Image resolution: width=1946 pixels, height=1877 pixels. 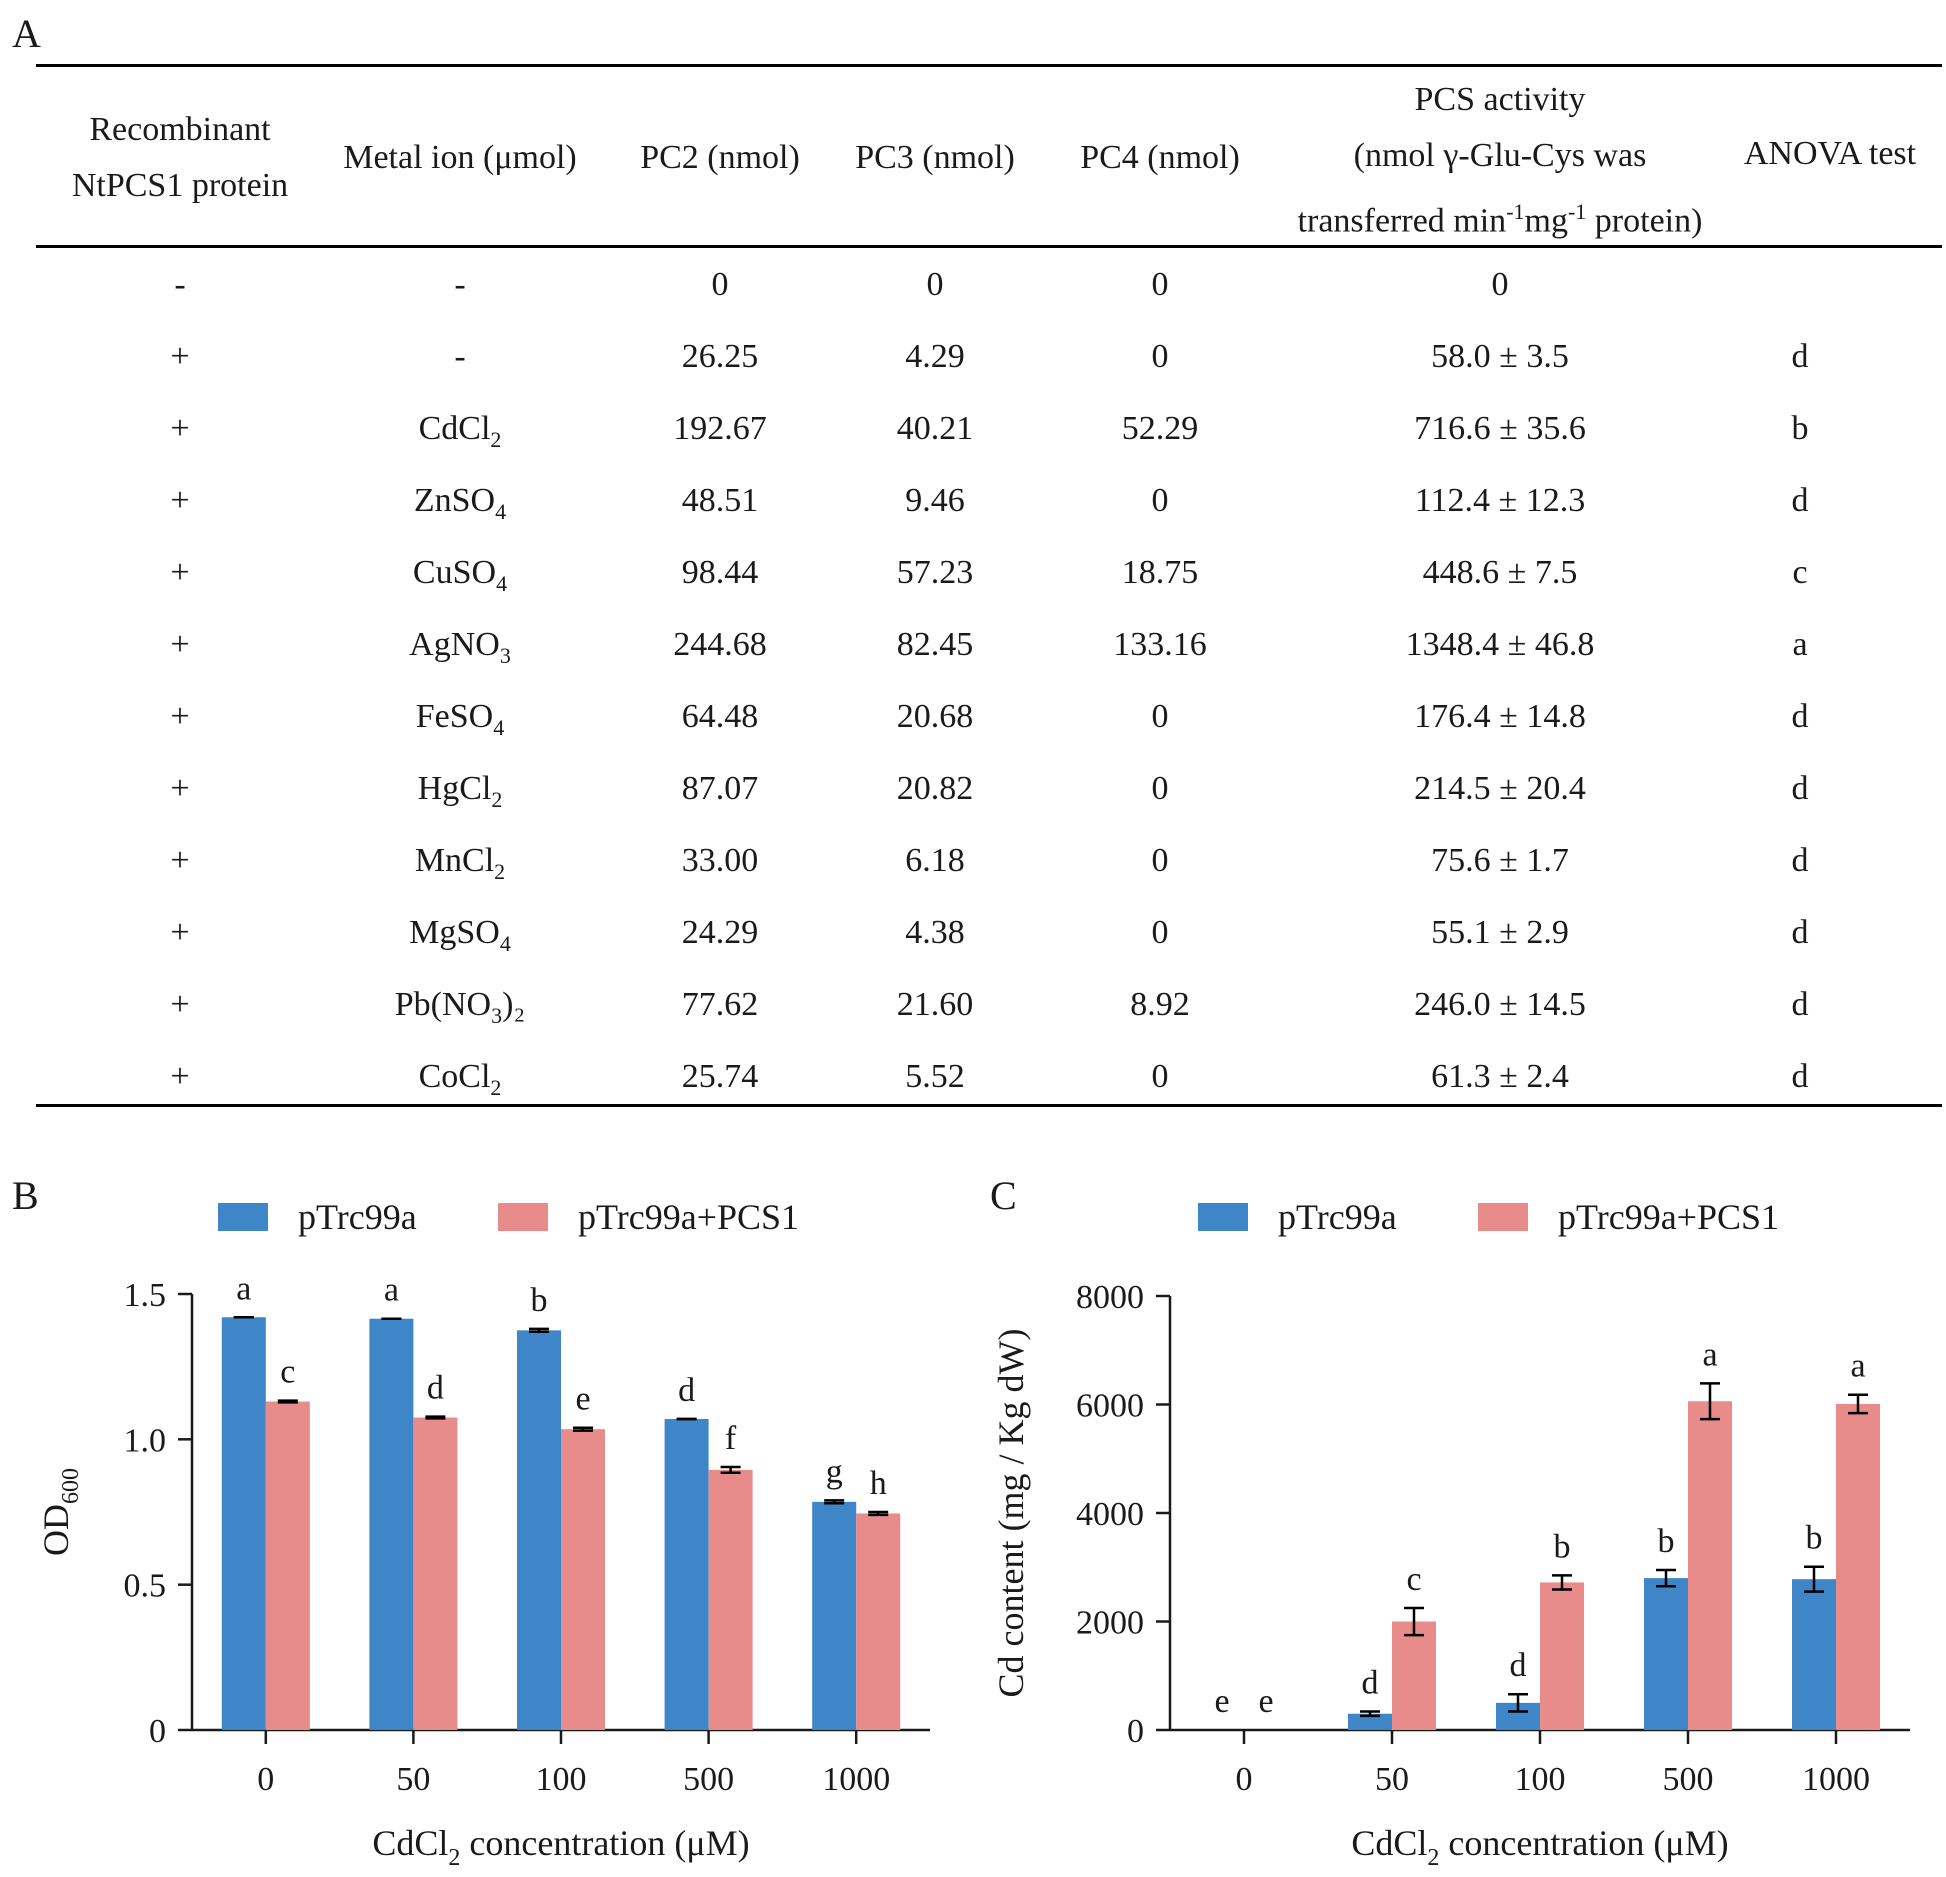 What do you see at coordinates (720, 428) in the screenshot?
I see `cell-pc2: 192.67` at bounding box center [720, 428].